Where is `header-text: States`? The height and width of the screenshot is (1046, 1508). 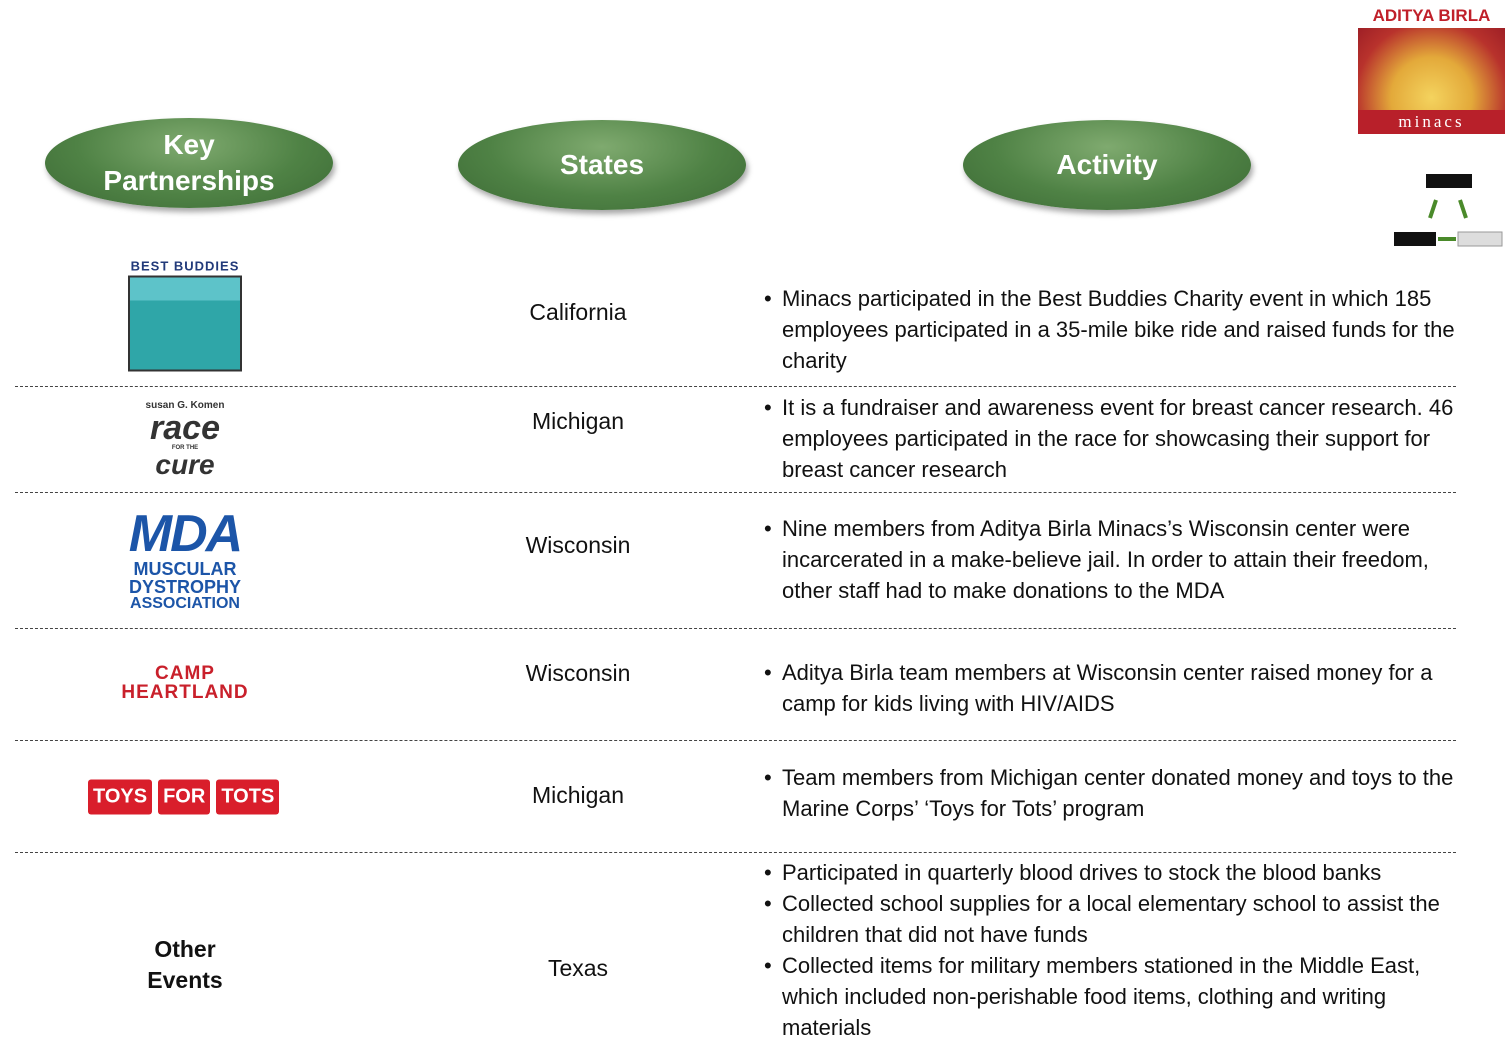
header-text: States is located at coordinates (602, 164).